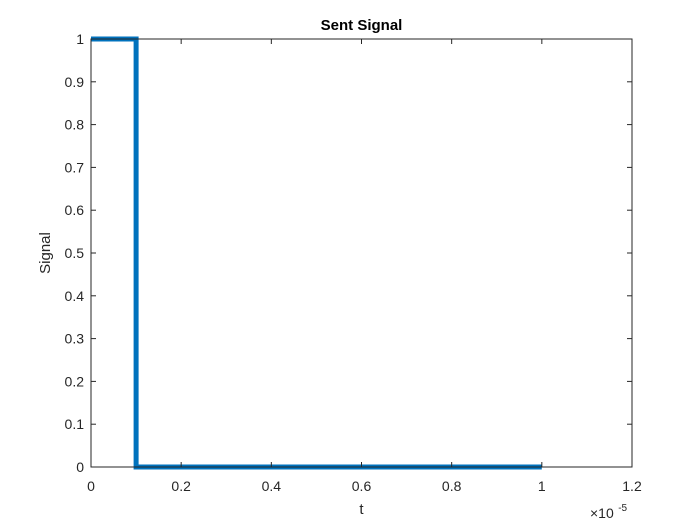 The image size is (700, 530). What do you see at coordinates (75, 167) in the screenshot?
I see `y-tick-label: 0.7` at bounding box center [75, 167].